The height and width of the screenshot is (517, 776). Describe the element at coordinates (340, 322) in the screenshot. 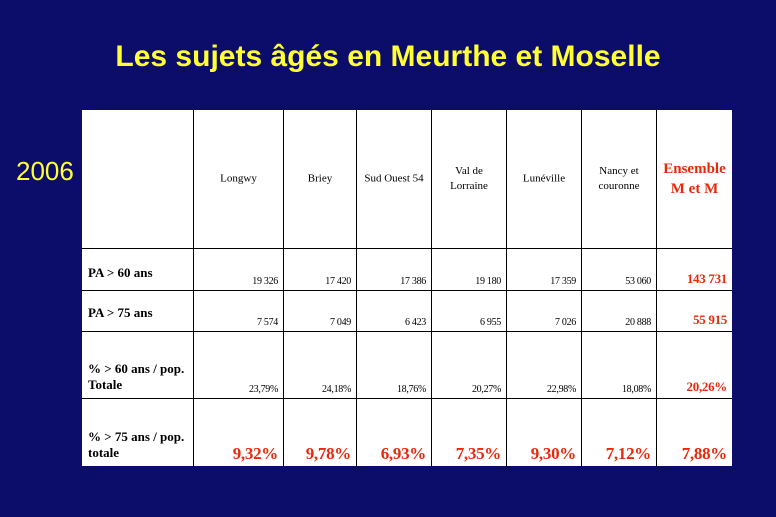

I see `cell-value: 7 049` at that location.